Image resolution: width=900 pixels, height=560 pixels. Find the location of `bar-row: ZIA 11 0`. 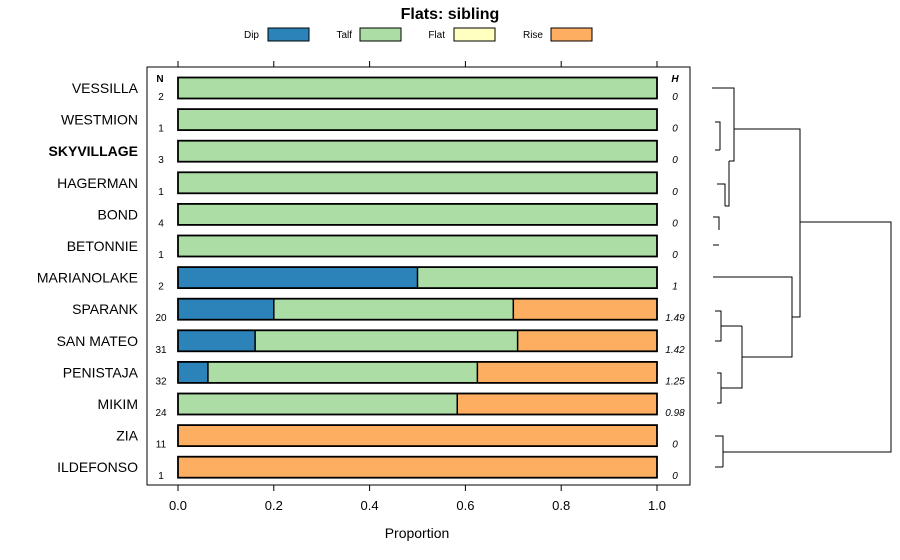

bar-row: ZIA 11 0 is located at coordinates (397, 437).